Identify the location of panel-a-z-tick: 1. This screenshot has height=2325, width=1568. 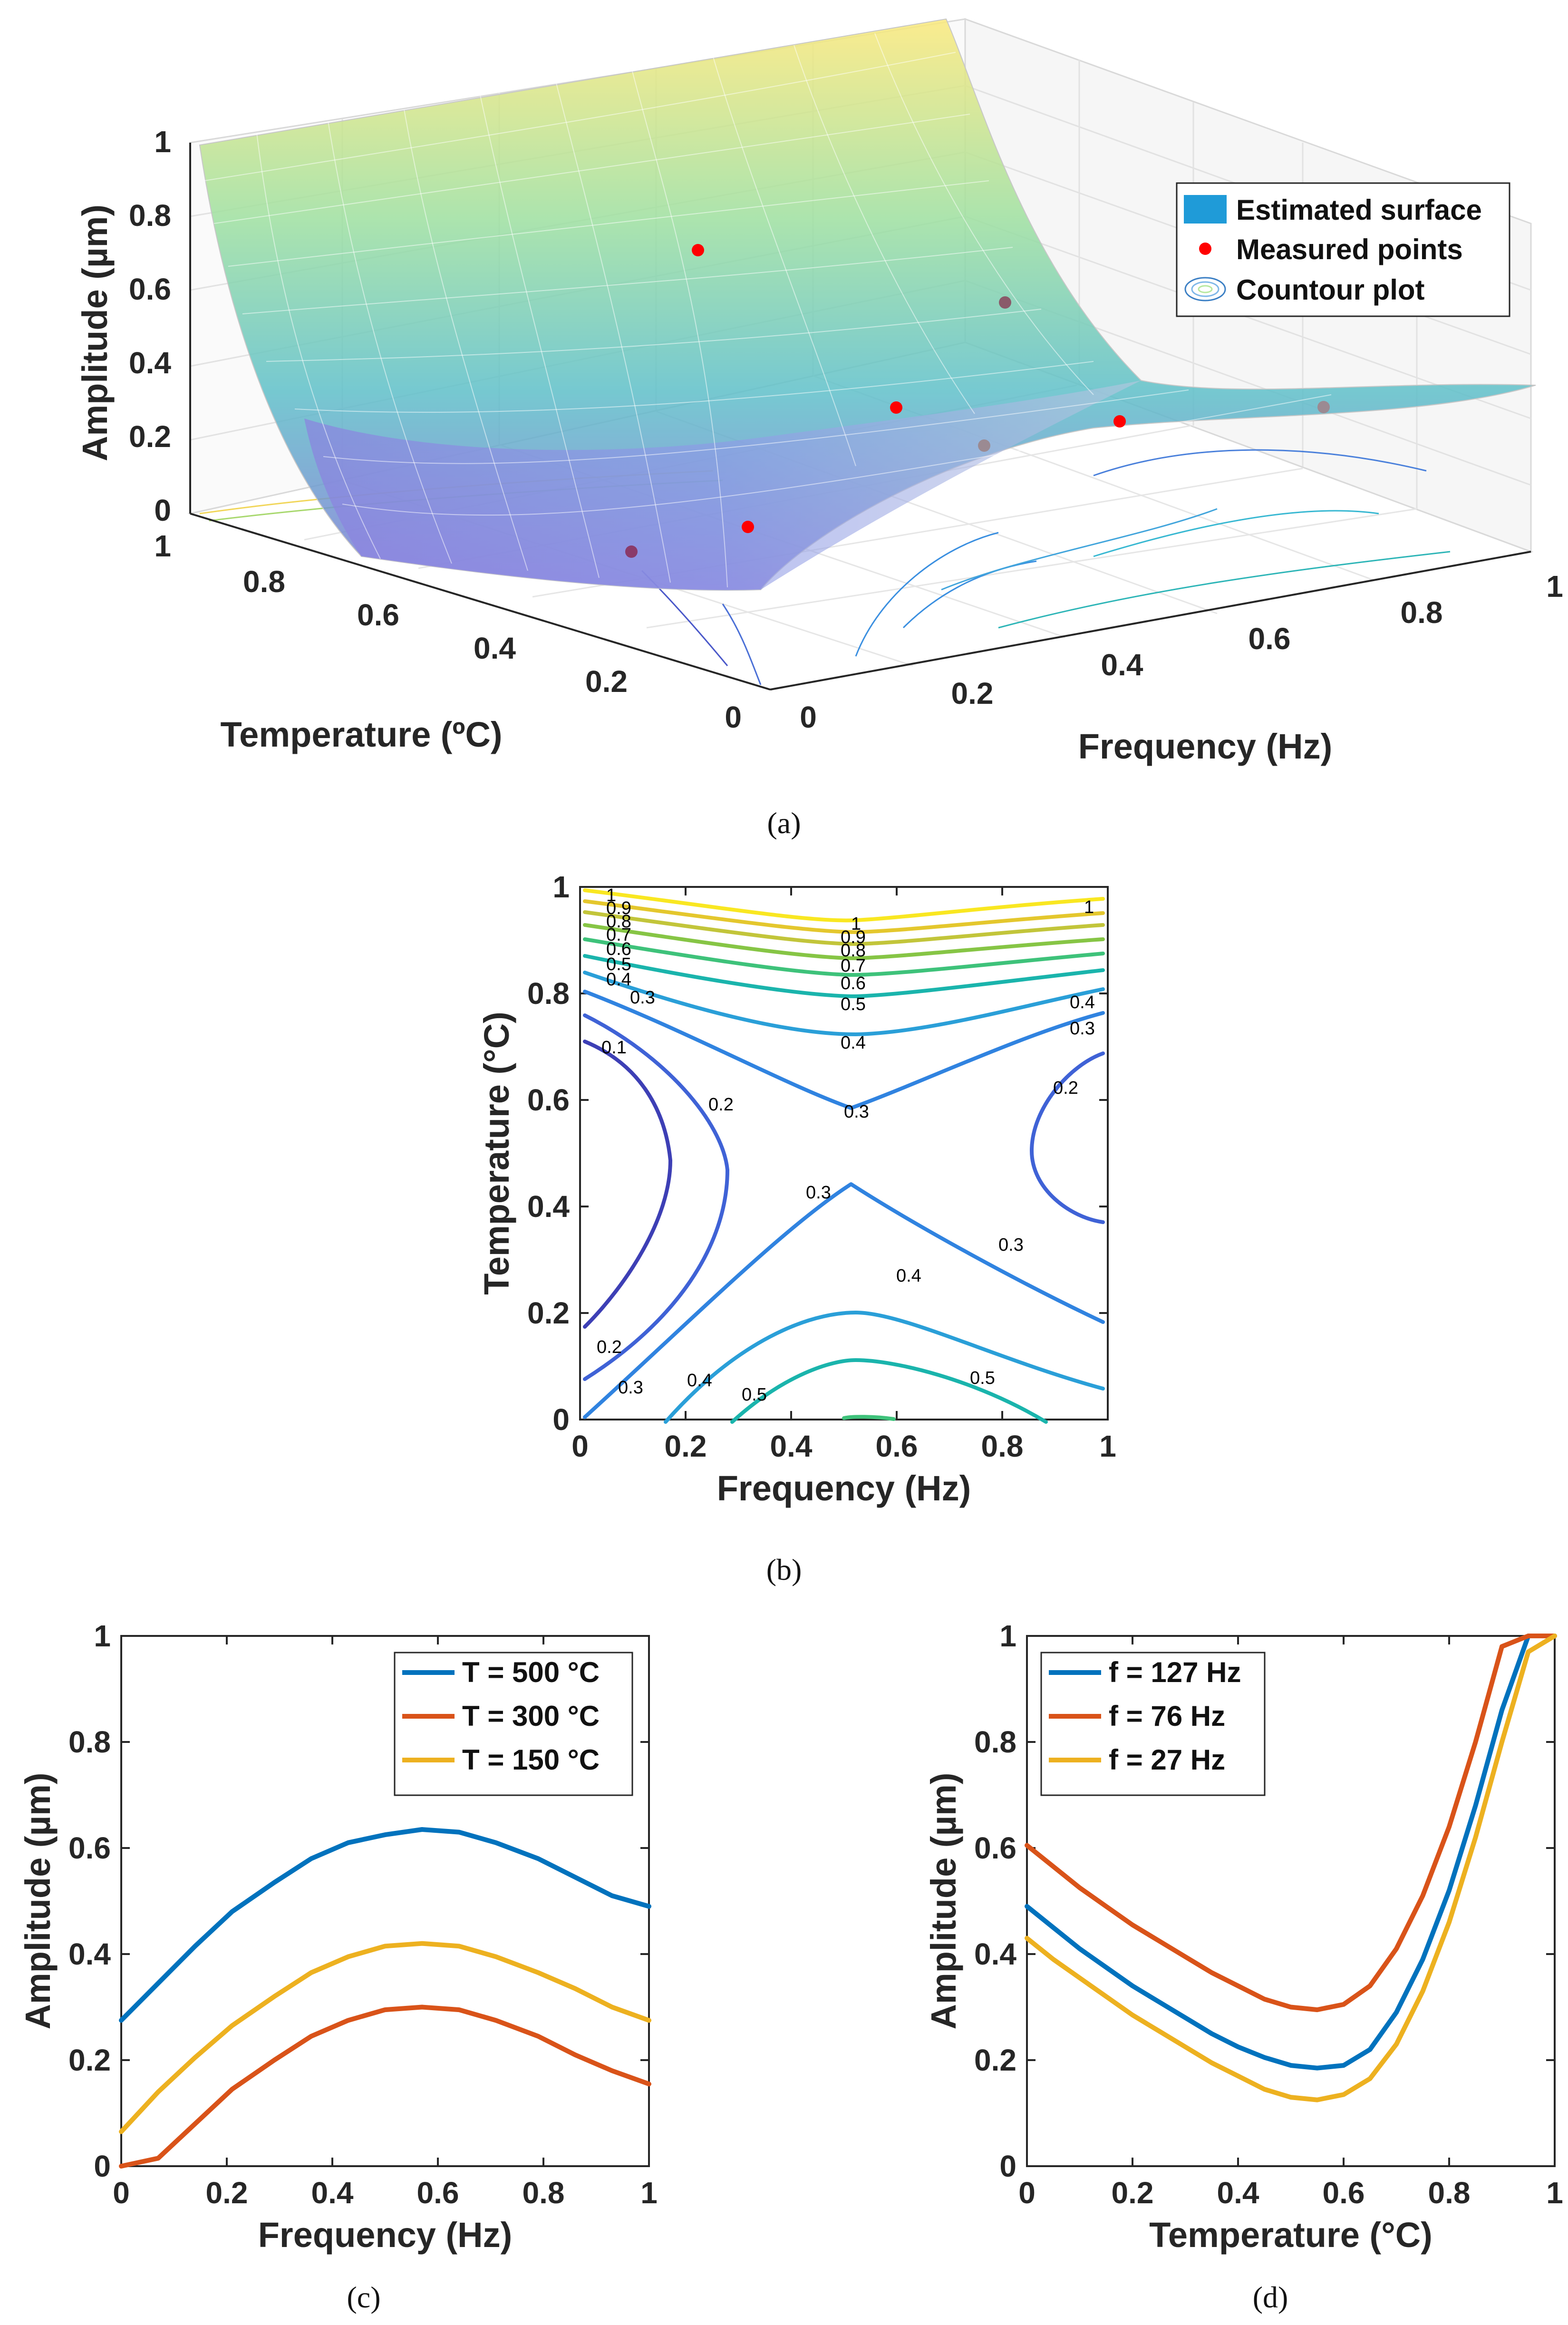
(162, 142).